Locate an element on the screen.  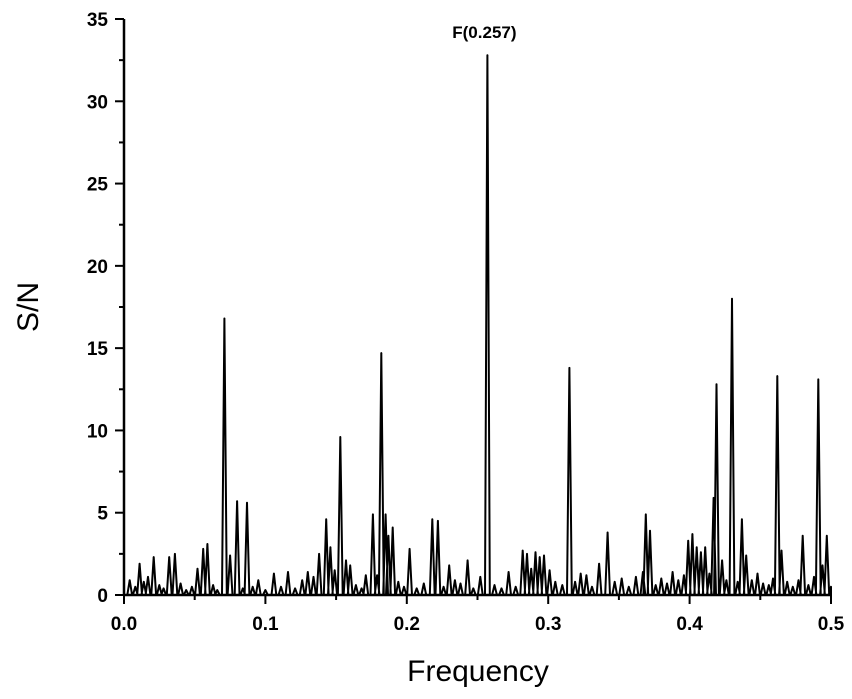
y-tick-label-4: 20 is located at coordinates (97, 267).